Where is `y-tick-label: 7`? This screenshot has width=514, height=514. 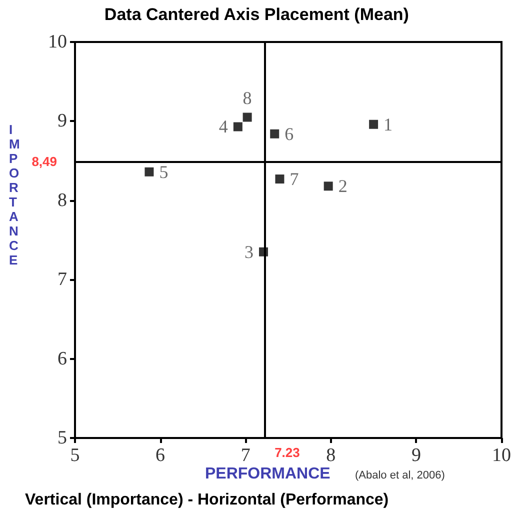 y-tick-label: 7 is located at coordinates (62, 279).